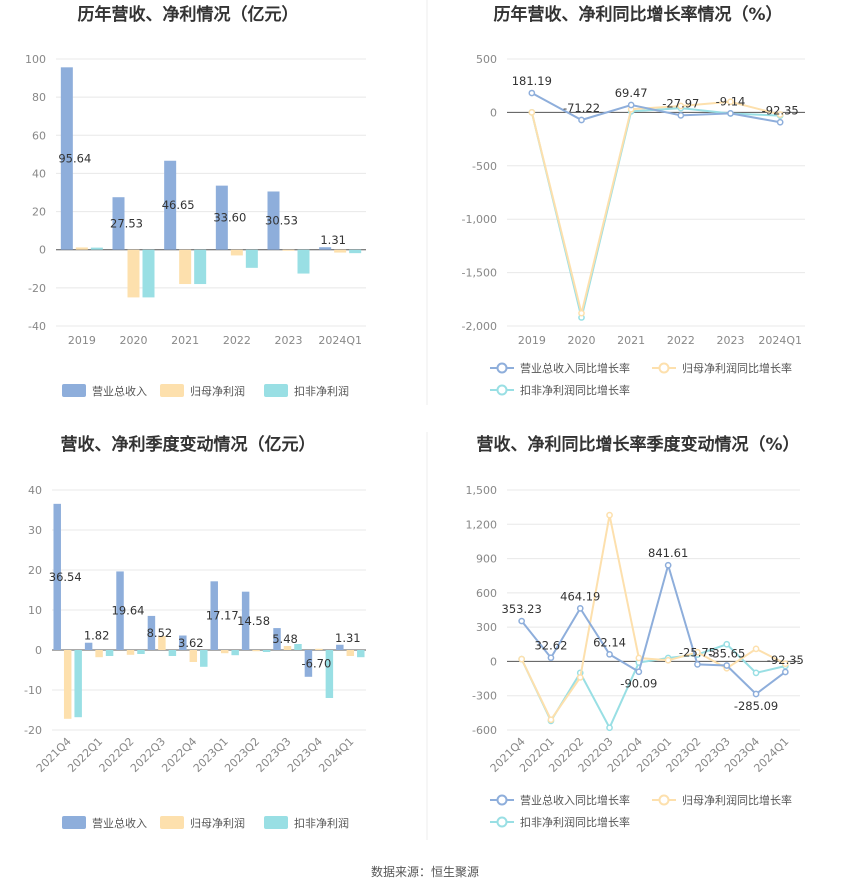 This screenshot has width=850, height=891. I want to click on y-tick-label: -40, so click(37, 326).